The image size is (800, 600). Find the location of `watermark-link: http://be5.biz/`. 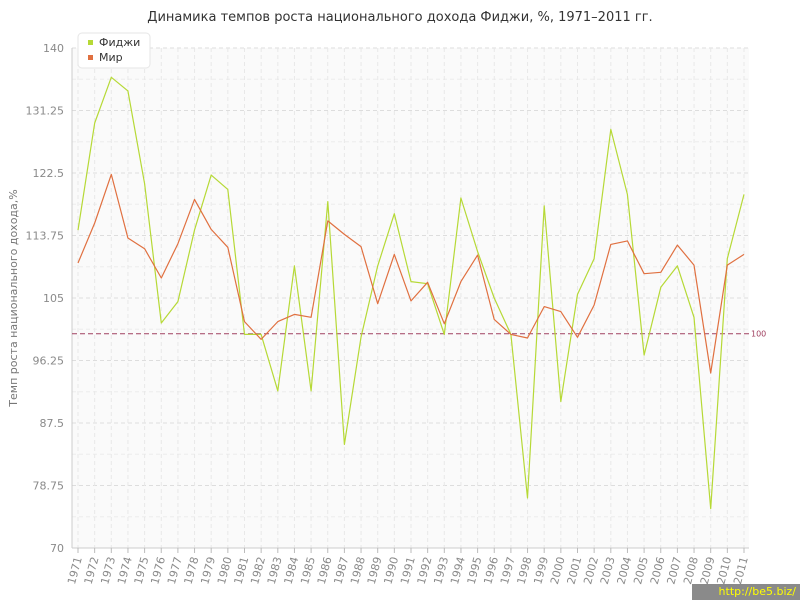

watermark-link: http://be5.biz/ is located at coordinates (746, 592).